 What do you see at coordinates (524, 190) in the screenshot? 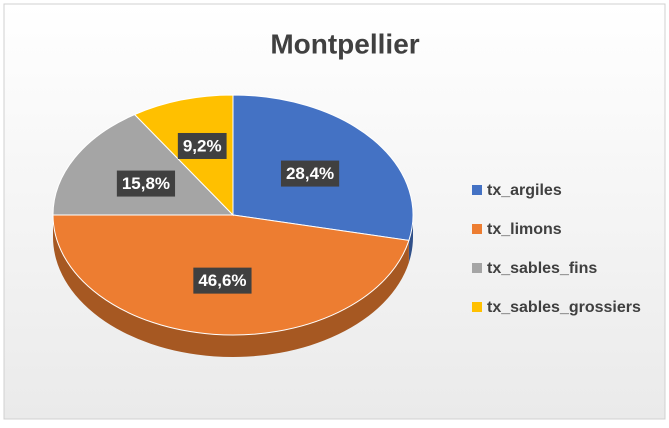
I see `legend-label: tx_argiles` at bounding box center [524, 190].